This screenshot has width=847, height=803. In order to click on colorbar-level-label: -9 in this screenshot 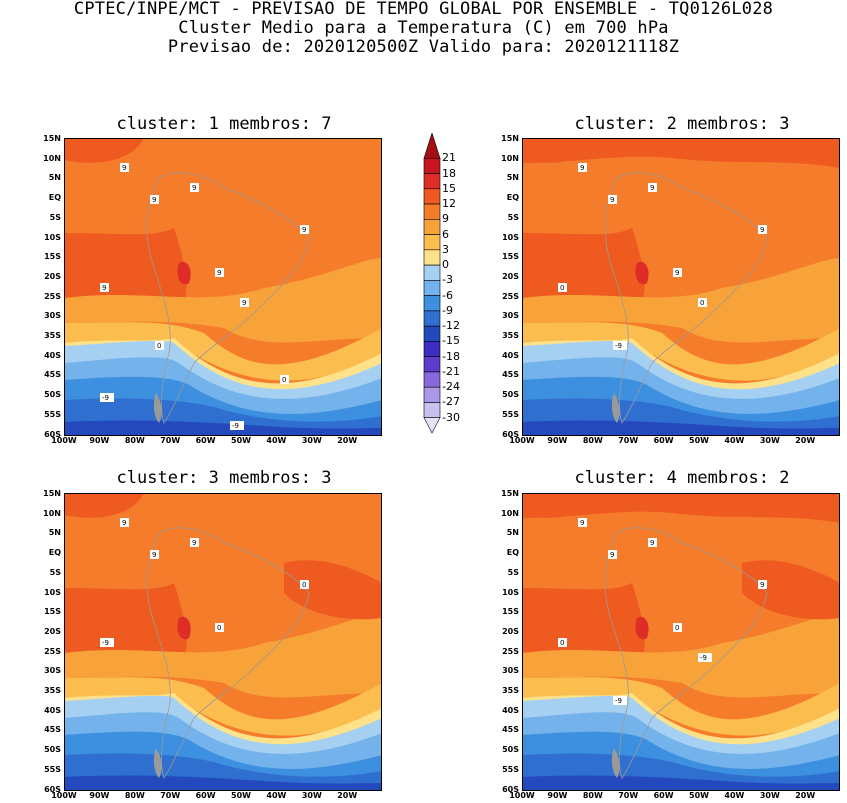, I will do `click(447, 310)`.